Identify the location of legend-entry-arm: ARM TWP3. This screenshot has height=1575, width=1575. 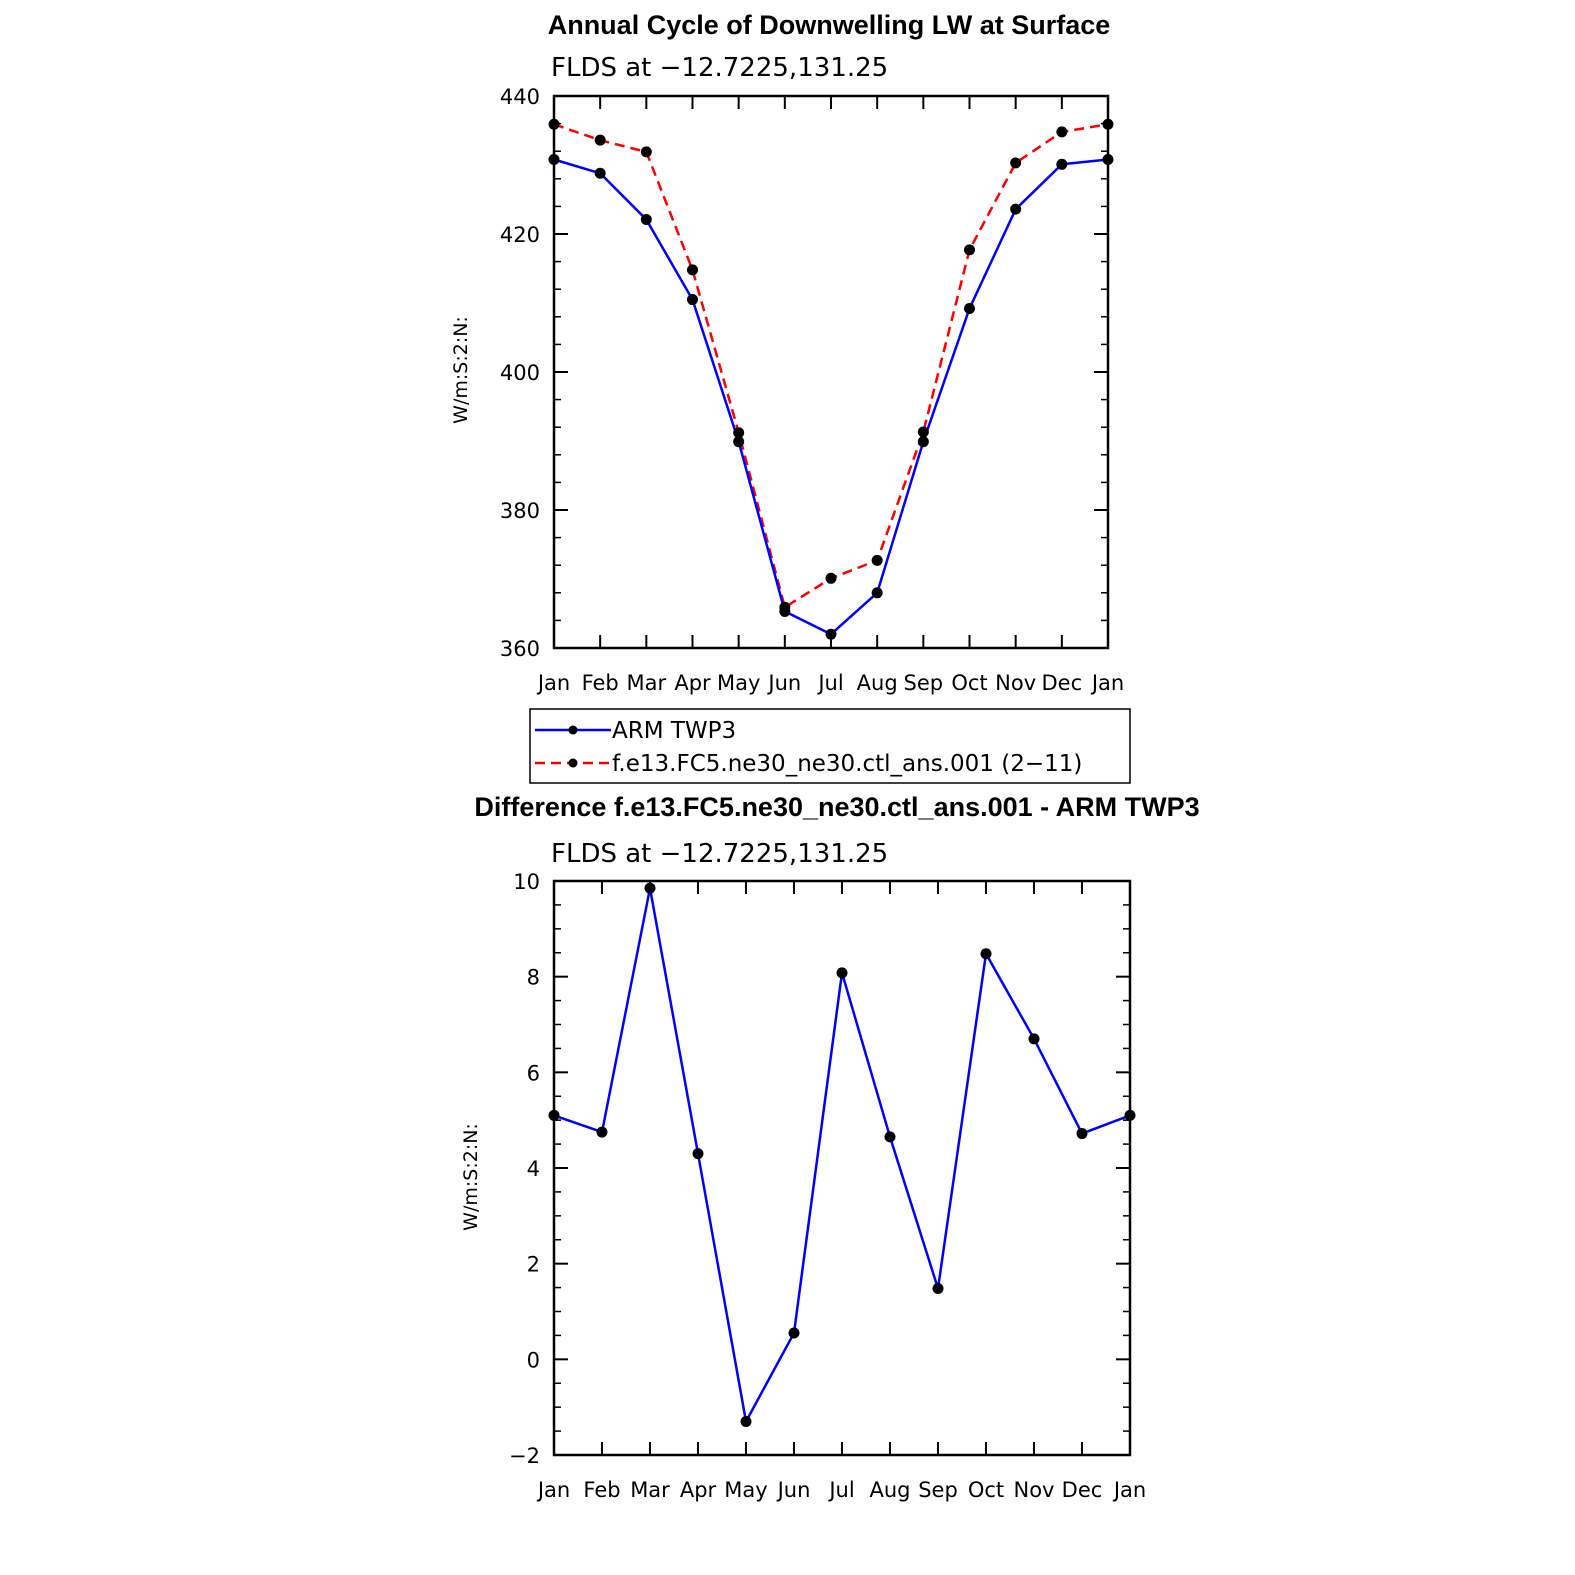
(635, 731).